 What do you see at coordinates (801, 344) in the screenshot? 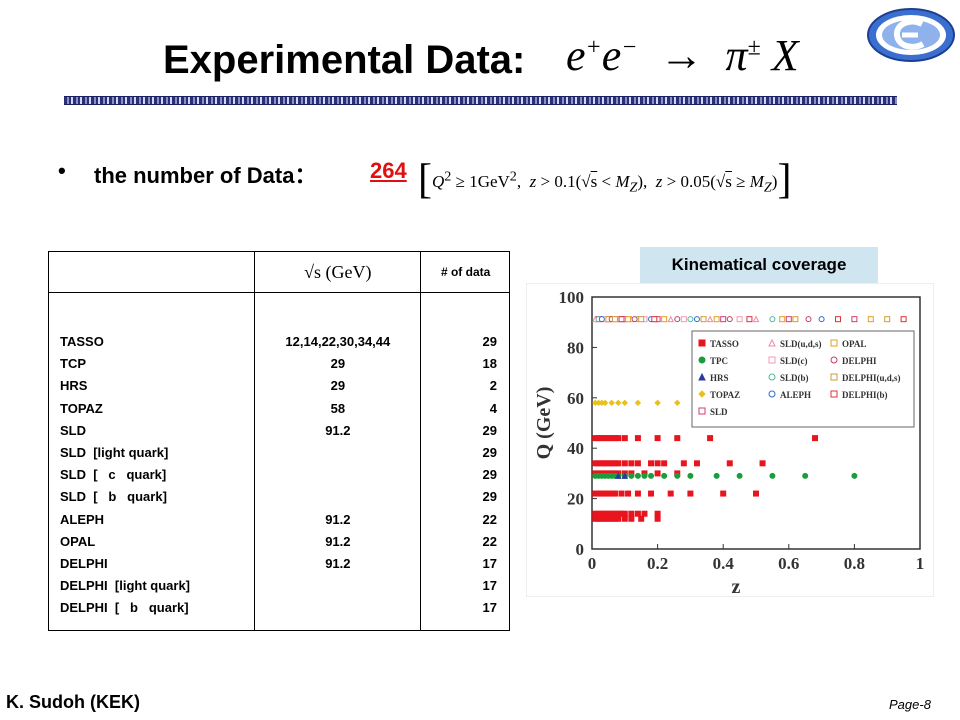
I see `legend-label: SLD(u,d,s)` at bounding box center [801, 344].